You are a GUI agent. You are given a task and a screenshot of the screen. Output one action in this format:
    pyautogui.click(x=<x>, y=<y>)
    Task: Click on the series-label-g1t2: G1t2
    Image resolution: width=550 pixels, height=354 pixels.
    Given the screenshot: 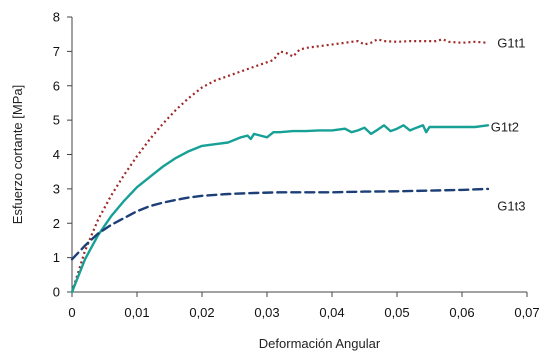 What is the action you would take?
    pyautogui.click(x=505, y=127)
    